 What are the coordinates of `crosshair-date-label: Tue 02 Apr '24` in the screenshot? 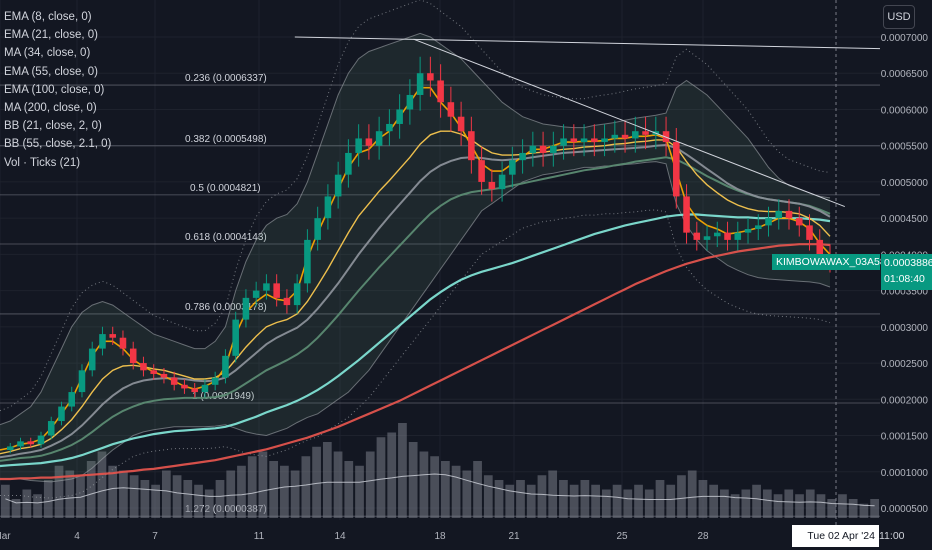 It's located at (835, 536).